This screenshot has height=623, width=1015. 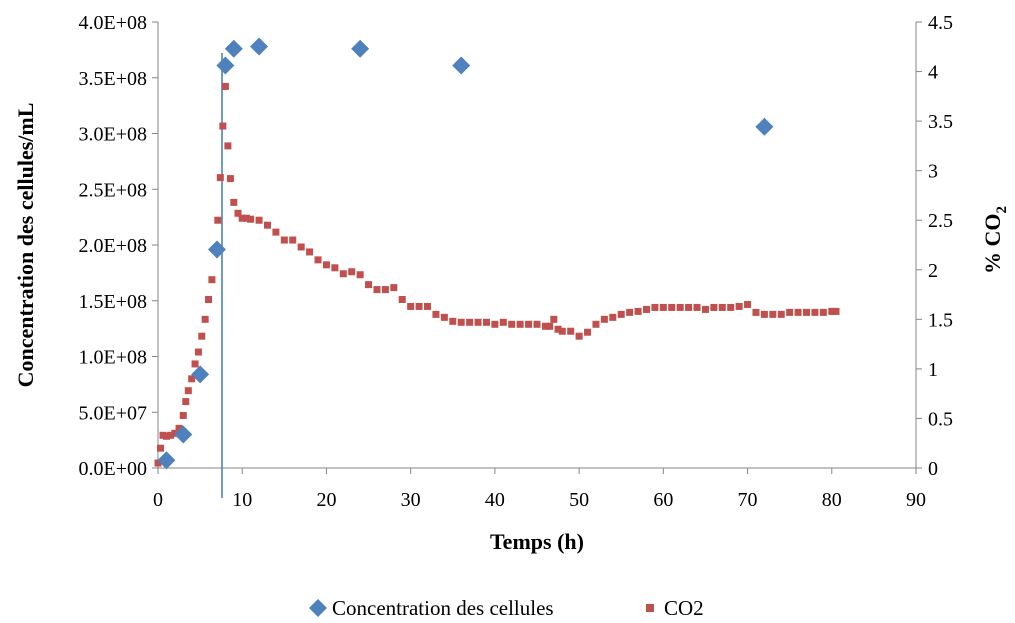 What do you see at coordinates (326, 500) in the screenshot?
I see `x-tick-label: 20` at bounding box center [326, 500].